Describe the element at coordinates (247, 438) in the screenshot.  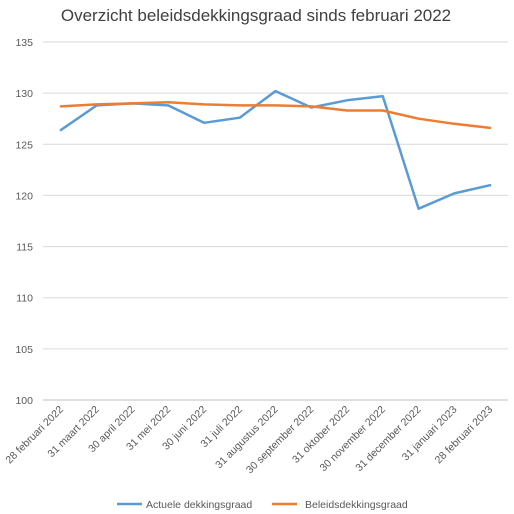
I see `x-tick-label: 31 augustus 2022` at that location.